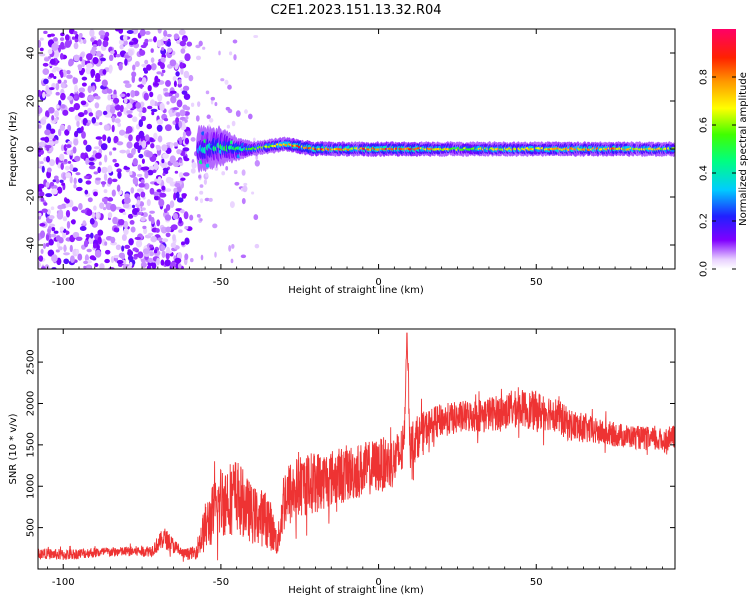  What do you see at coordinates (356, 590) in the screenshot?
I see `snr-xlabel: Height of straight line (km)` at bounding box center [356, 590].